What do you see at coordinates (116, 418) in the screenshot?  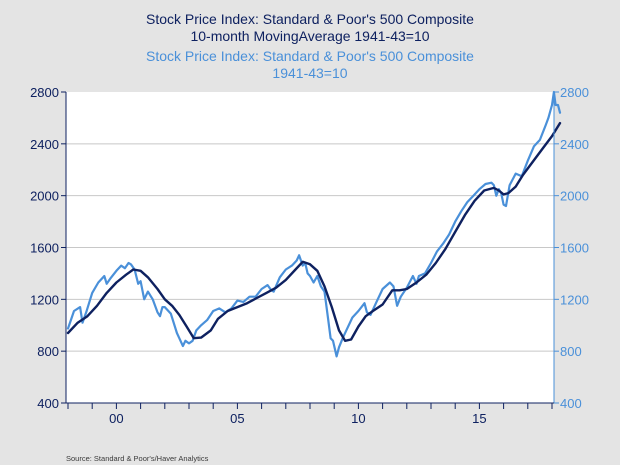 I see `x-tick-label-00: 00` at bounding box center [116, 418].